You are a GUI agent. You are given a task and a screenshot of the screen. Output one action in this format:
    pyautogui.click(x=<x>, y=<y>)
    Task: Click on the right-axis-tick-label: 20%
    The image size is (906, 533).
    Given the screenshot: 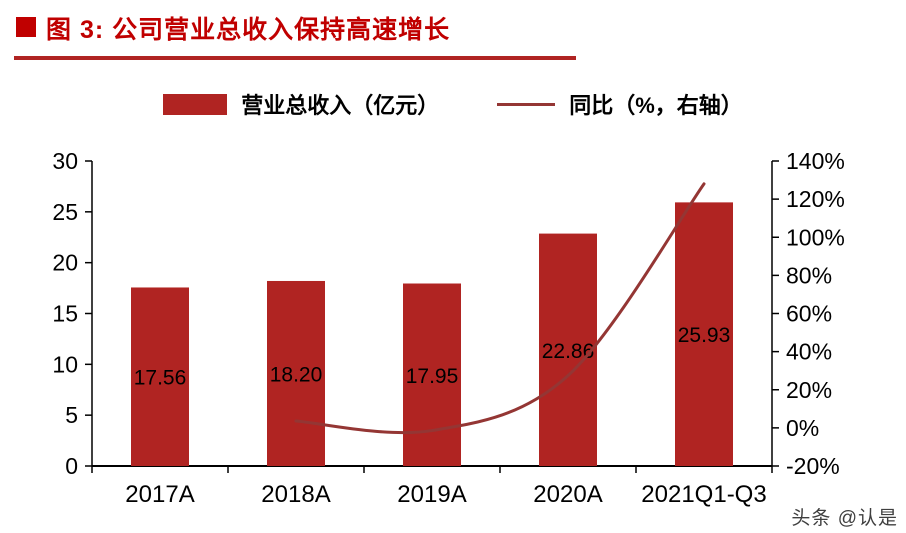 What is the action you would take?
    pyautogui.click(x=809, y=390)
    